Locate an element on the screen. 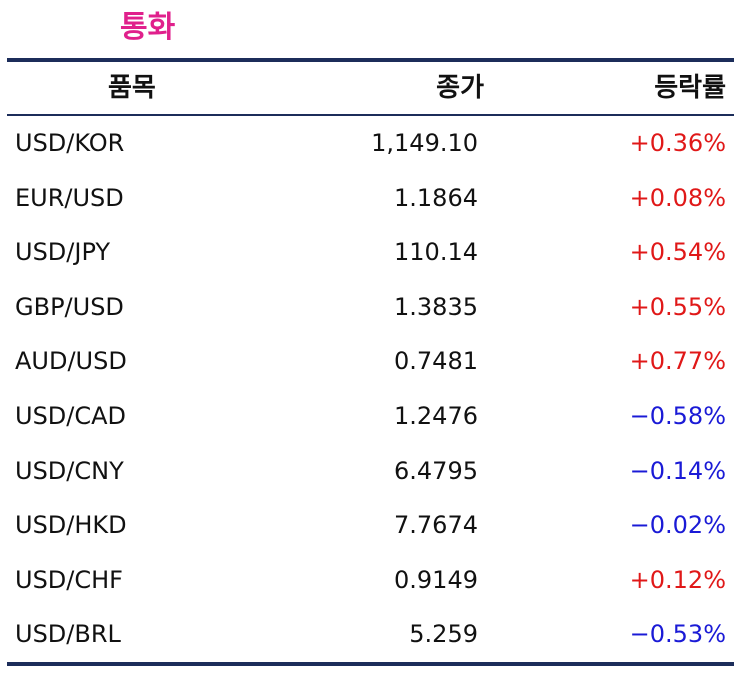  table-row: USD/CHF 0.9149 +0.12% is located at coordinates (370, 580).